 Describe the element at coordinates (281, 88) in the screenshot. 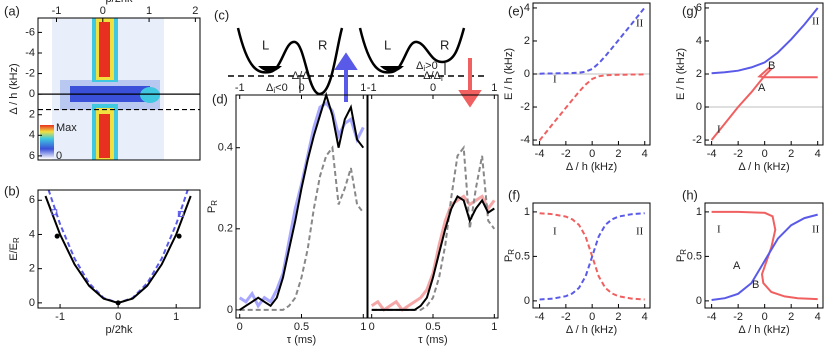

I see `delta-rel: <0` at that location.